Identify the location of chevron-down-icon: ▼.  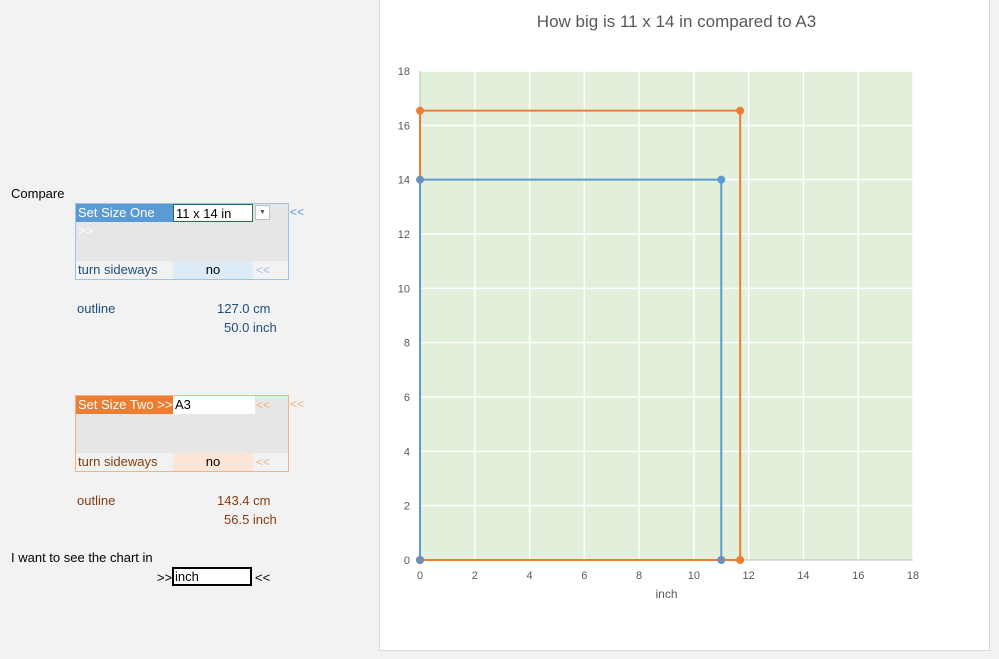
(262, 212).